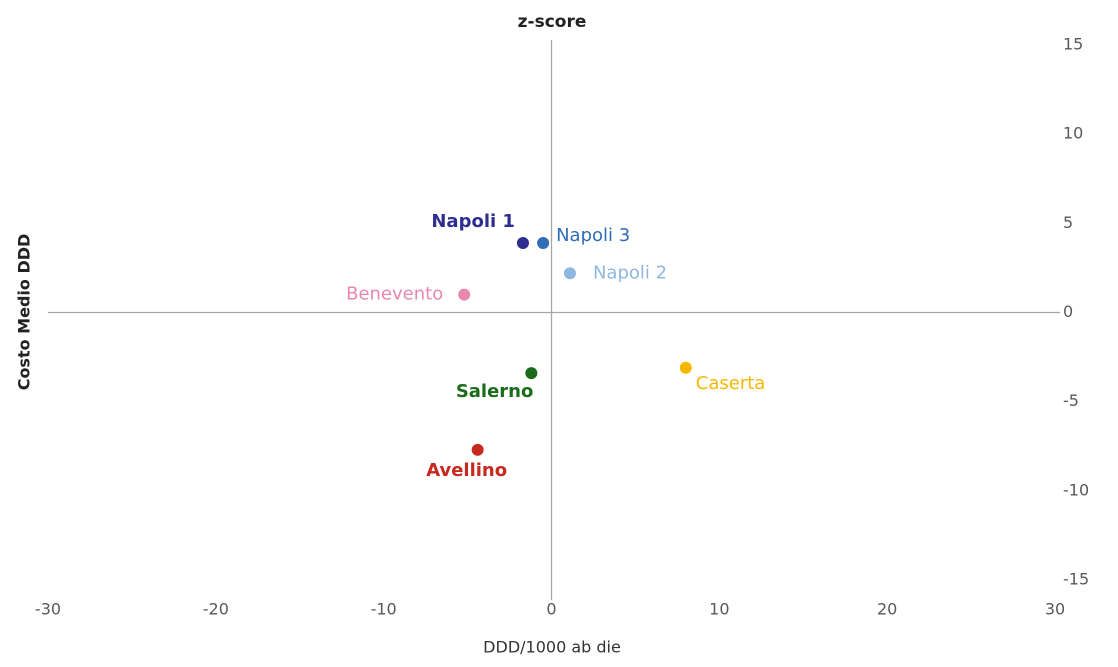 The height and width of the screenshot is (667, 1118). I want to click on y-tick-label: -5, so click(1071, 400).